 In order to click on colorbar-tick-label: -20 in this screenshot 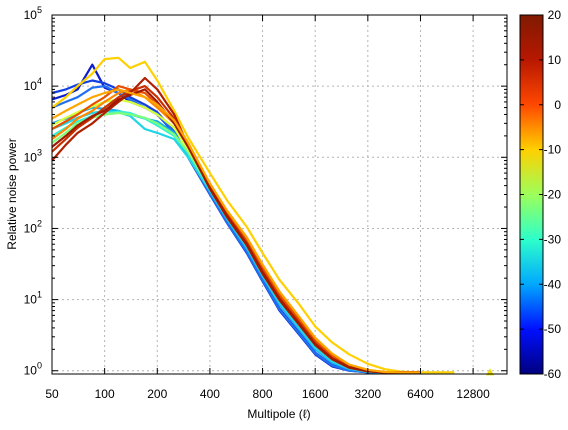, I will do `click(553, 195)`.